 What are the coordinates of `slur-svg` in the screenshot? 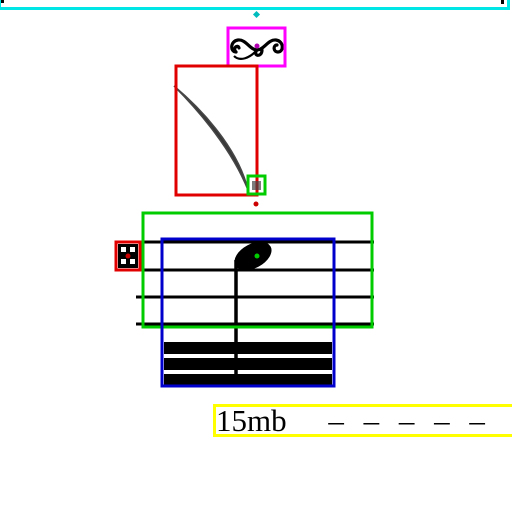 It's located at (220, 135).